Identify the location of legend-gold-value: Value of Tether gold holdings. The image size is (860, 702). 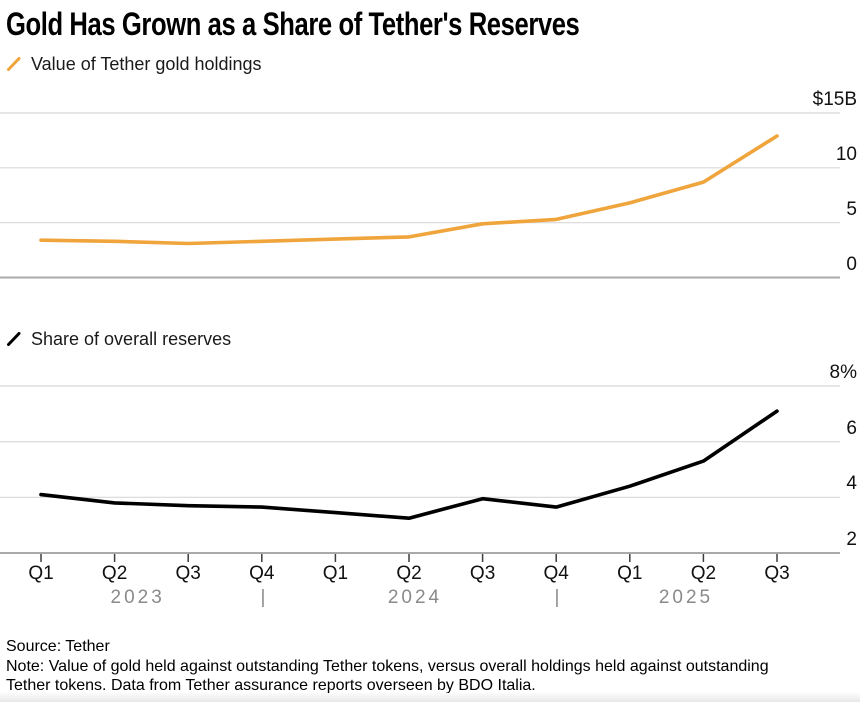
(134, 64).